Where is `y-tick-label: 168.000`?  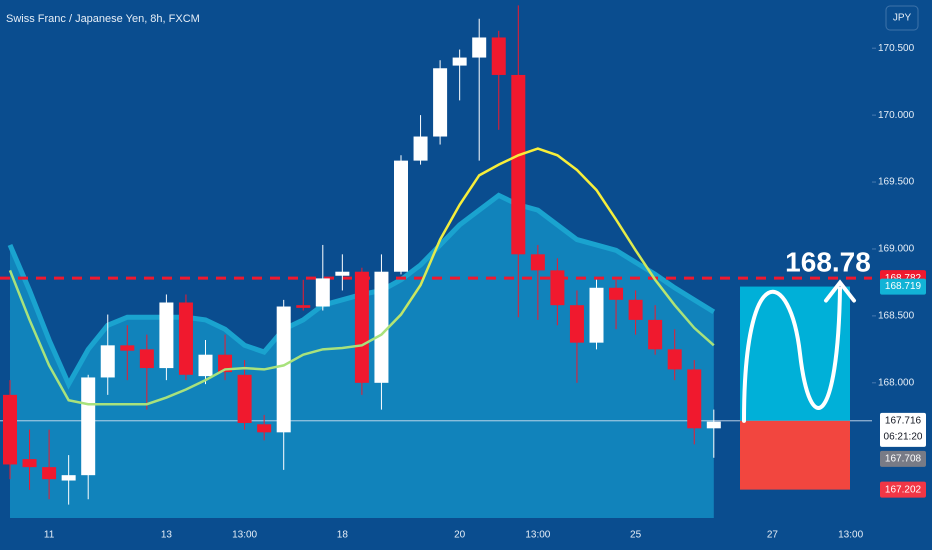 y-tick-label: 168.000 is located at coordinates (896, 382).